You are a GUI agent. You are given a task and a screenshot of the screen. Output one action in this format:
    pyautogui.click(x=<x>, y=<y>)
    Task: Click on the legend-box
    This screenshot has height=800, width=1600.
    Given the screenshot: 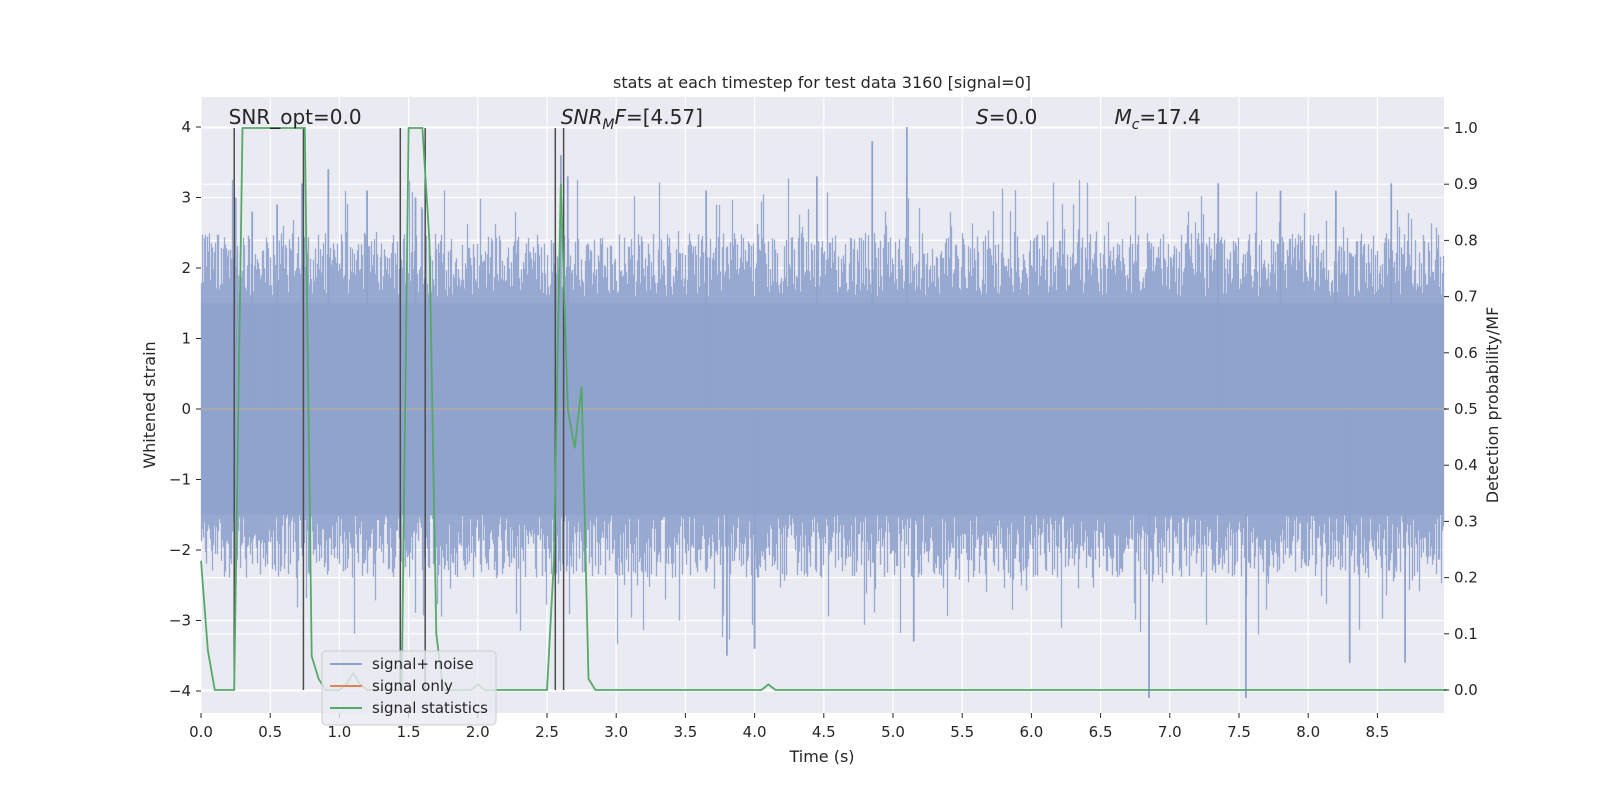 What is the action you would take?
    pyautogui.click(x=409, y=688)
    